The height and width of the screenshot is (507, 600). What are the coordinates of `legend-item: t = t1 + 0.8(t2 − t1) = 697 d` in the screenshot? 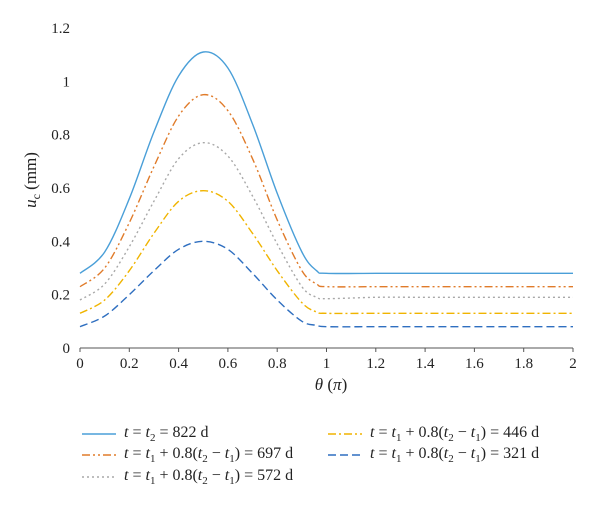 It's located at (187, 455).